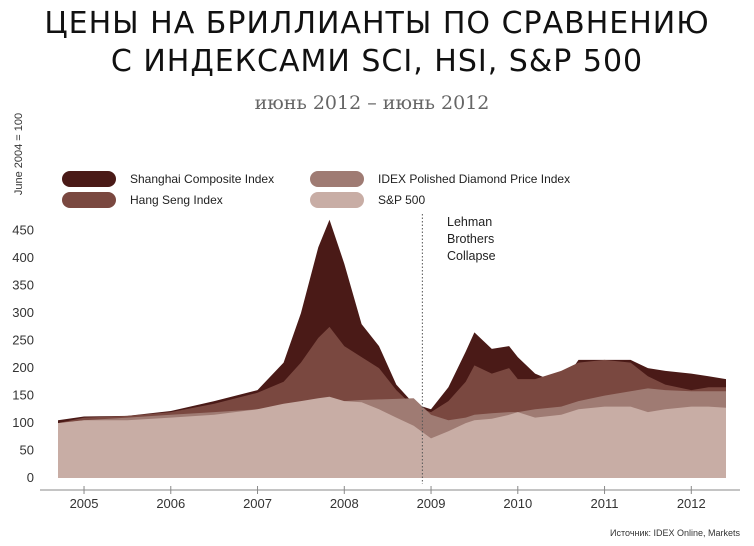 Image resolution: width=754 pixels, height=546 pixels. What do you see at coordinates (23, 422) in the screenshot?
I see `y-tick-label: 100` at bounding box center [23, 422].